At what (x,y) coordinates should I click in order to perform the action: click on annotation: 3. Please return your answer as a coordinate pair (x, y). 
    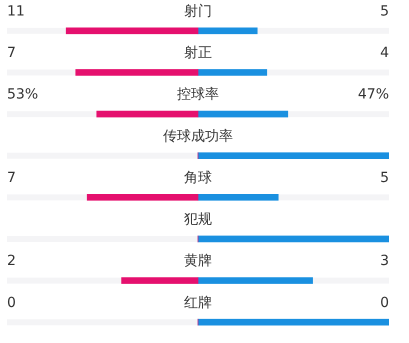
    Looking at the image, I should click on (384, 261).